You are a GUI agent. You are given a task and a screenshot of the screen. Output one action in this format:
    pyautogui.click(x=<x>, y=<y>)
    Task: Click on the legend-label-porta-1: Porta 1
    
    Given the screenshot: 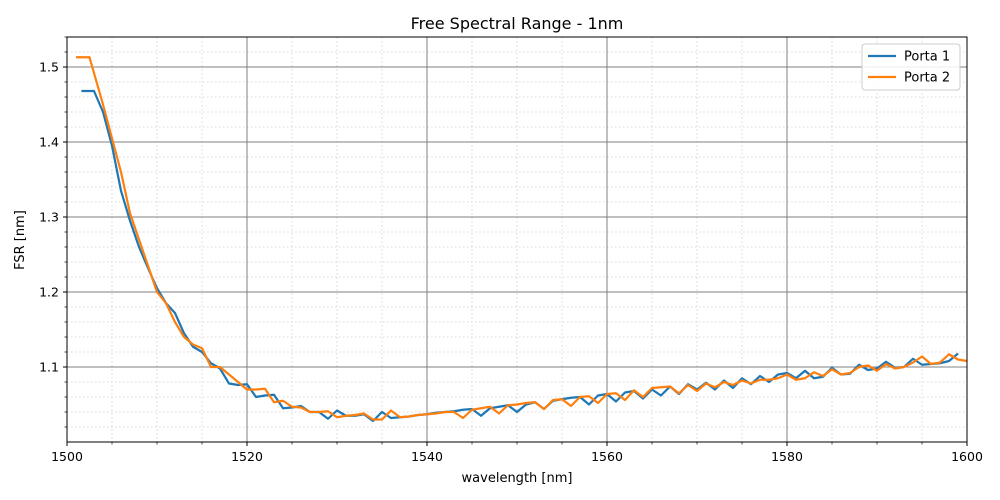 What is the action you would take?
    pyautogui.click(x=927, y=57)
    